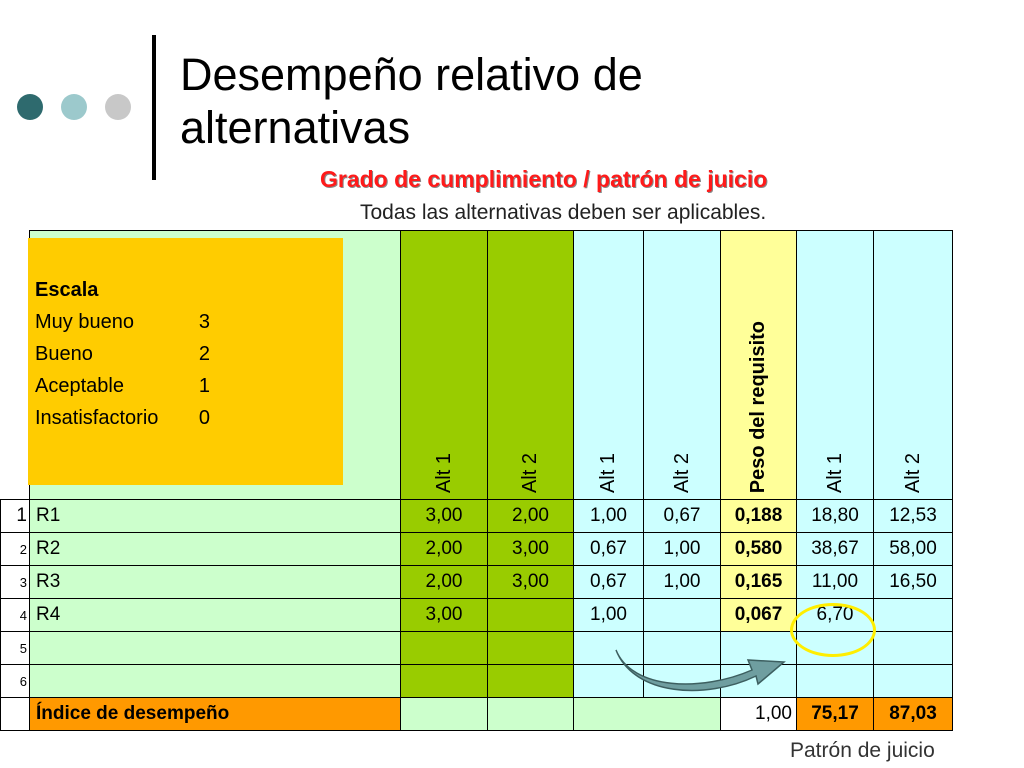 This screenshot has width=1024, height=768. Describe the element at coordinates (835, 549) in the screenshot. I see `value-cell: 38,67` at that location.